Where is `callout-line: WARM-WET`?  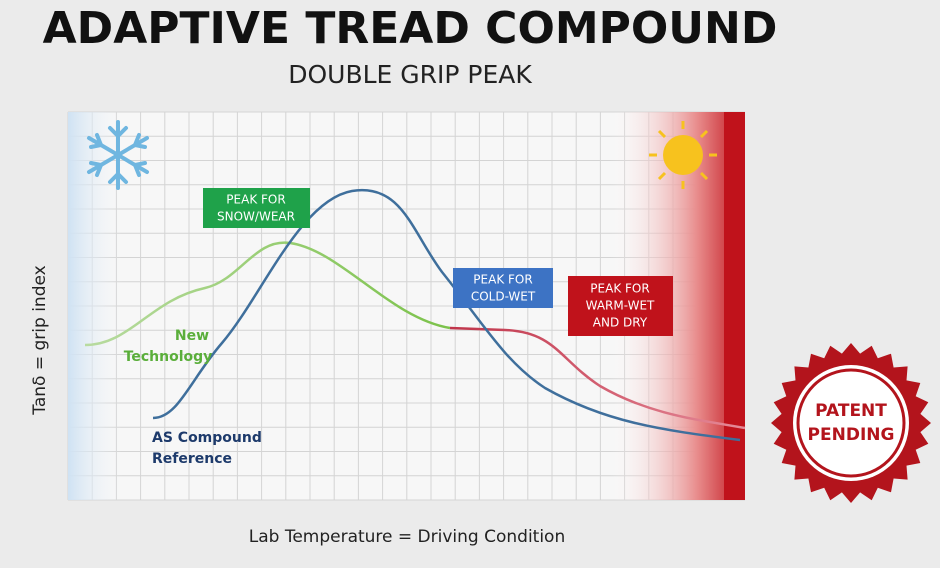
callout-line: WARM-WET is located at coordinates (620, 306).